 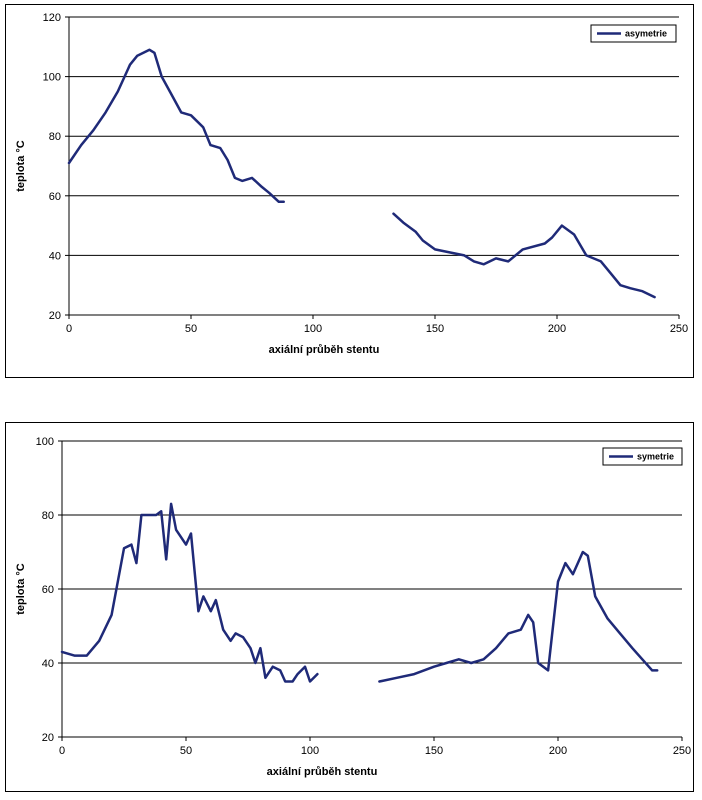 What do you see at coordinates (646, 34) in the screenshot?
I see `legend-label: asymetrie` at bounding box center [646, 34].